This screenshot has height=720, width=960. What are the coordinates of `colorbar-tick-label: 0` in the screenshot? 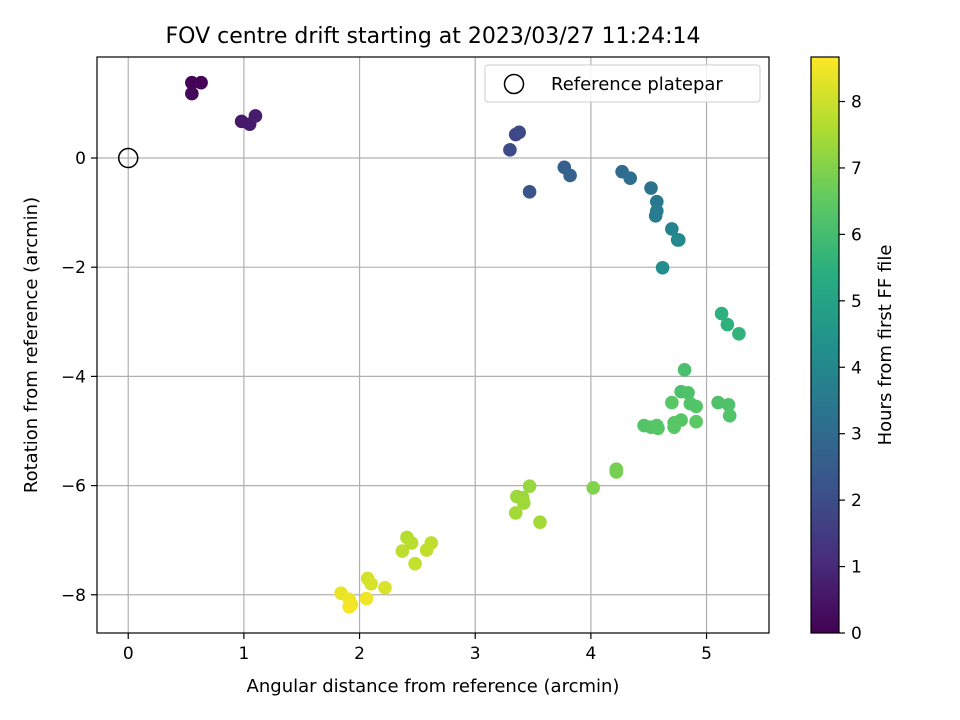 It's located at (856, 634).